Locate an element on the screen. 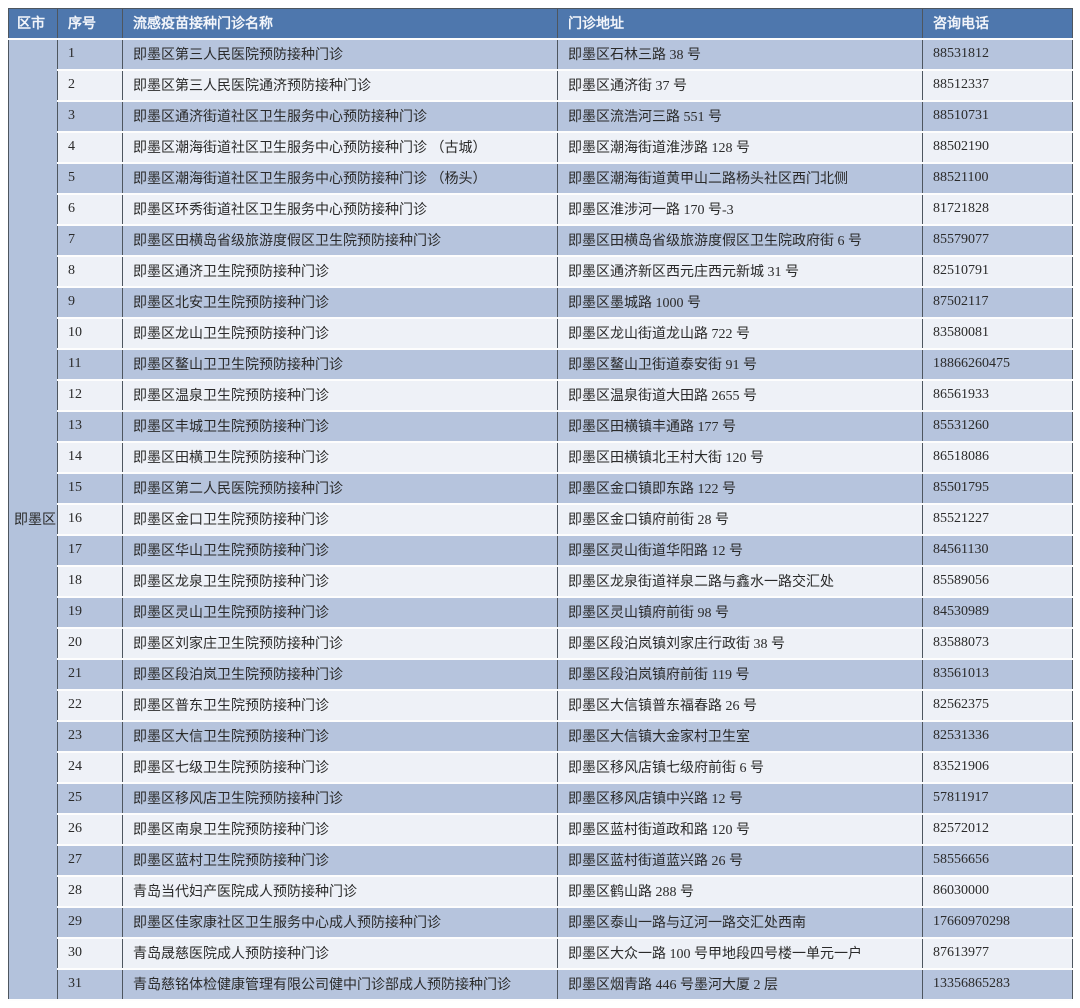 The height and width of the screenshot is (1008, 1080). clinic-name-cell: 即墨区第二人民医院预防接种门诊 is located at coordinates (340, 488).